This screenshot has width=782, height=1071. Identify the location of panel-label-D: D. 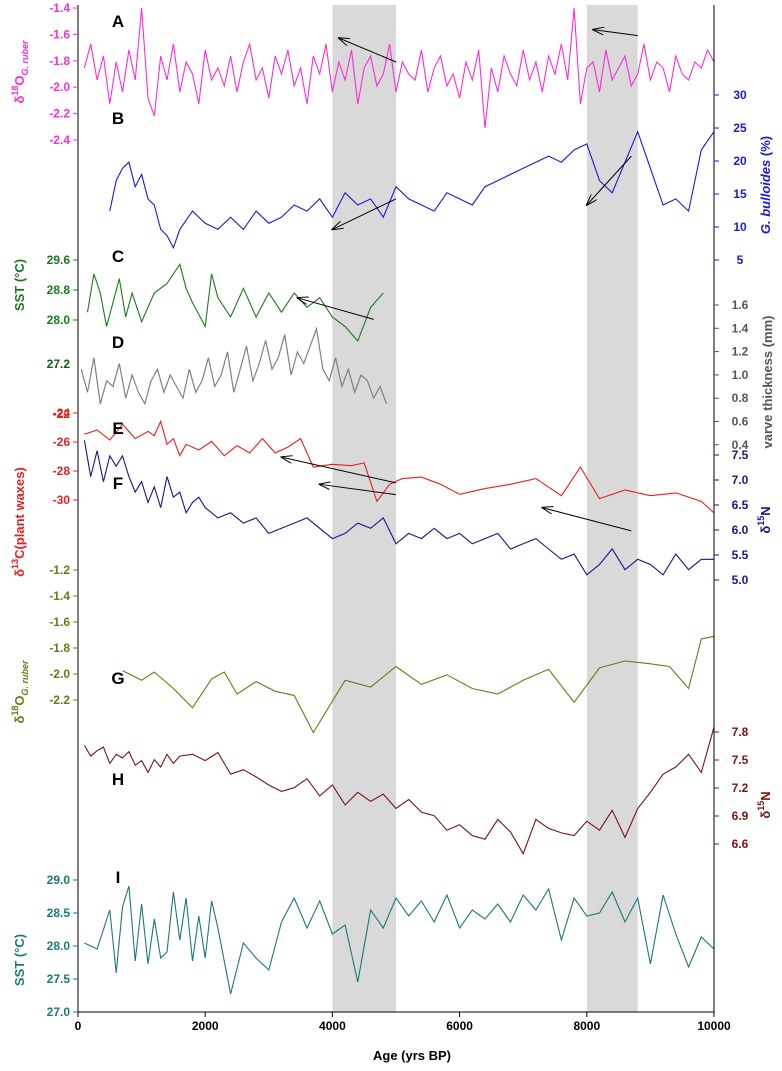
(118, 342).